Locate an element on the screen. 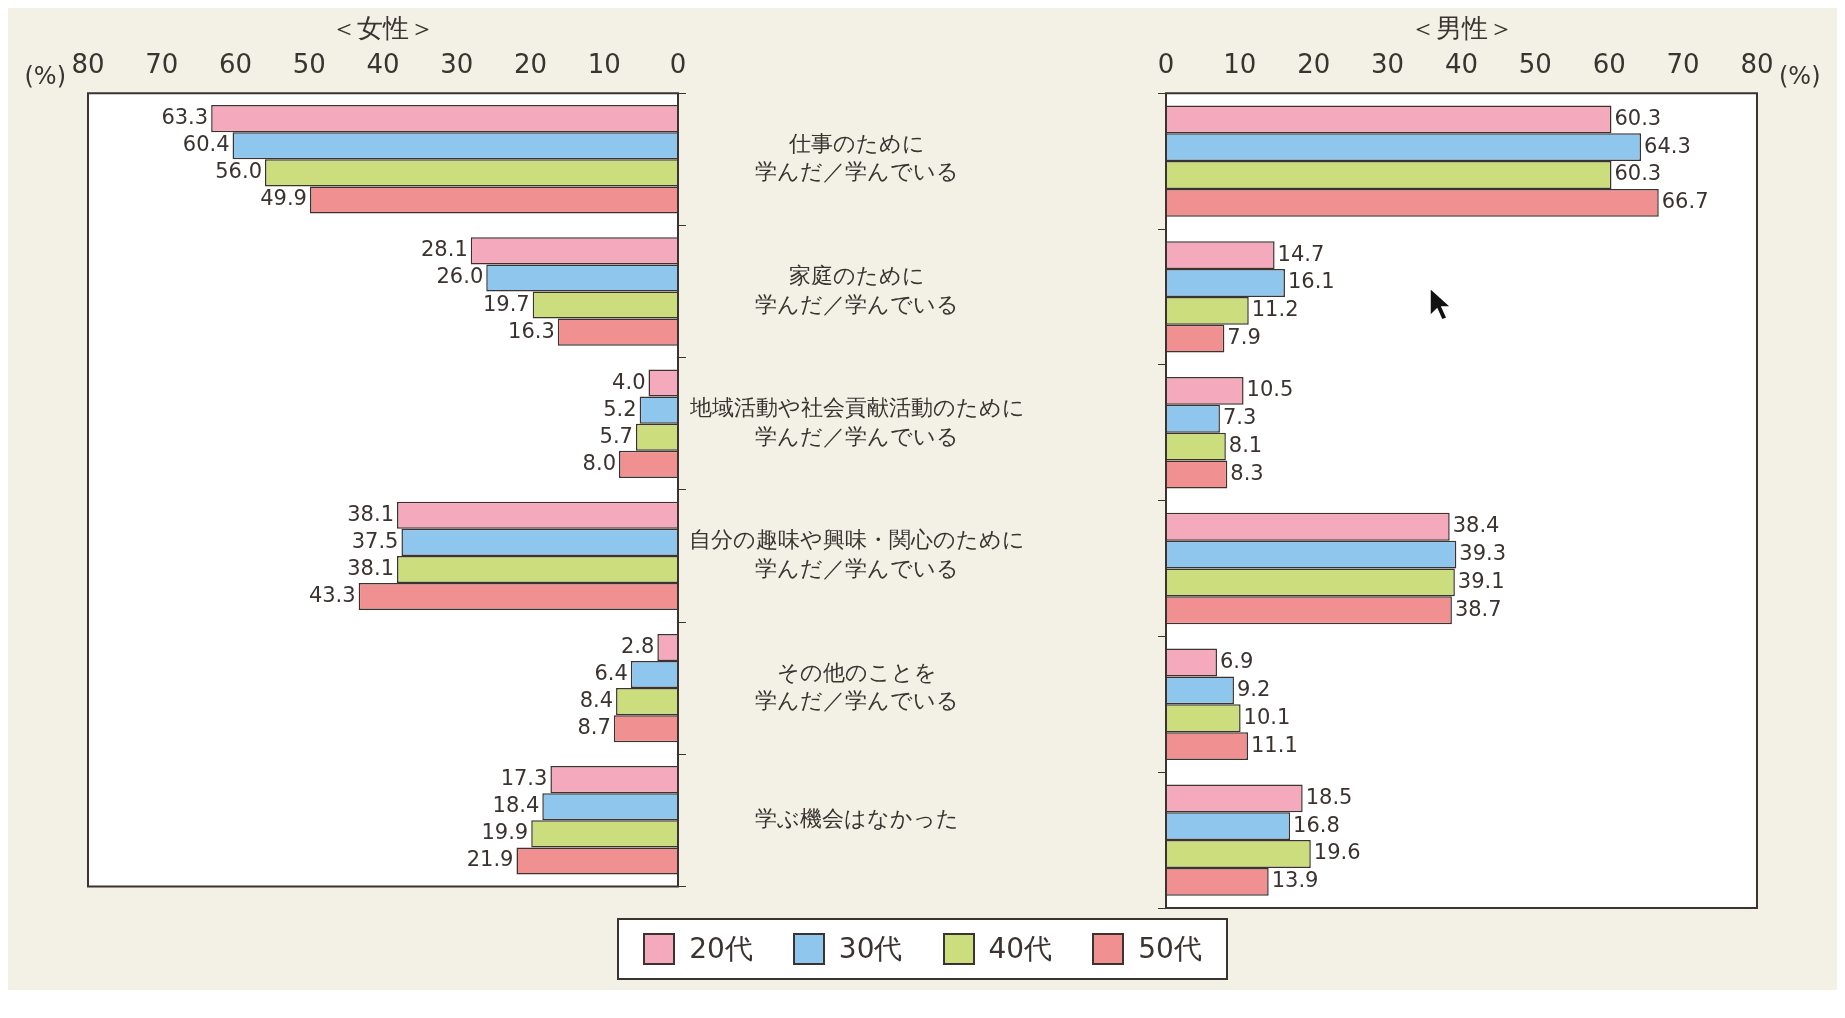  data-label: 16.3 is located at coordinates (531, 330).